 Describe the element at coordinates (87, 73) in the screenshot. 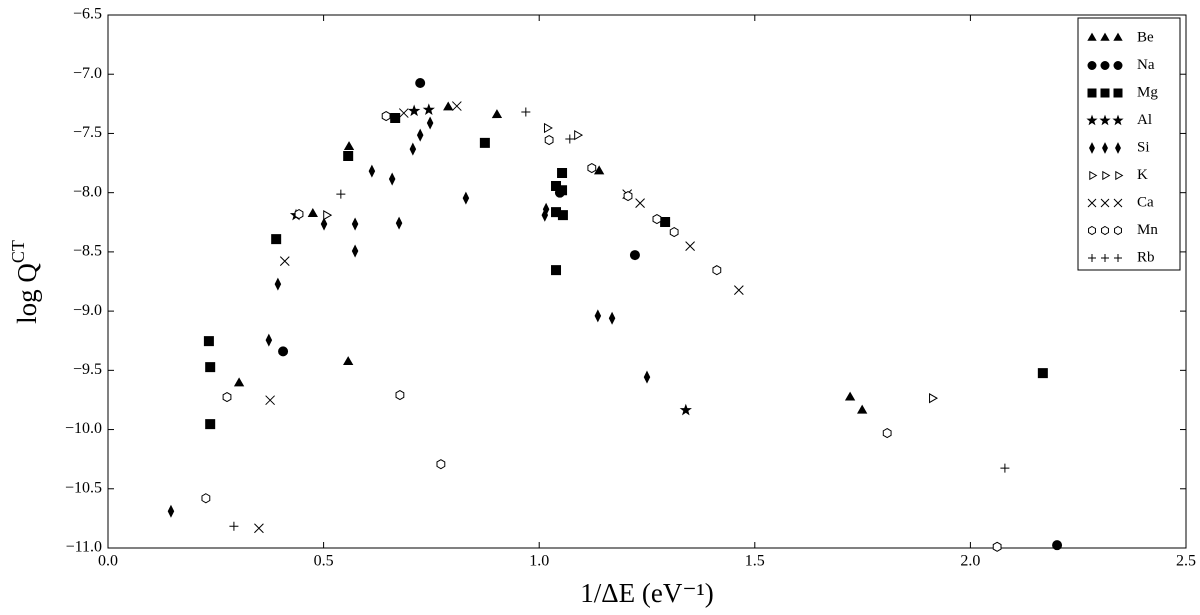

I see `y-tick-label: −7.0` at that location.